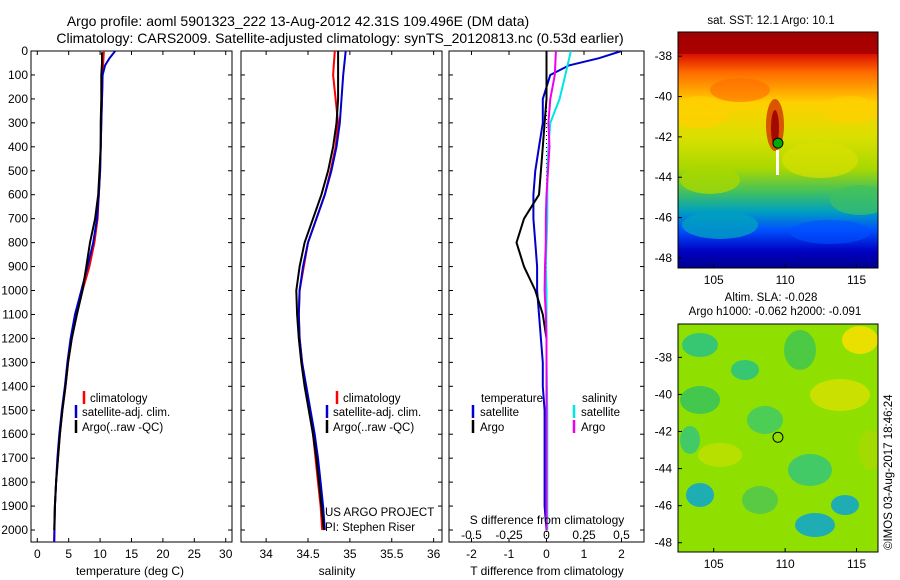  What do you see at coordinates (547, 571) in the screenshot?
I see `t-difference-axis-label: T difference from climatology` at bounding box center [547, 571].